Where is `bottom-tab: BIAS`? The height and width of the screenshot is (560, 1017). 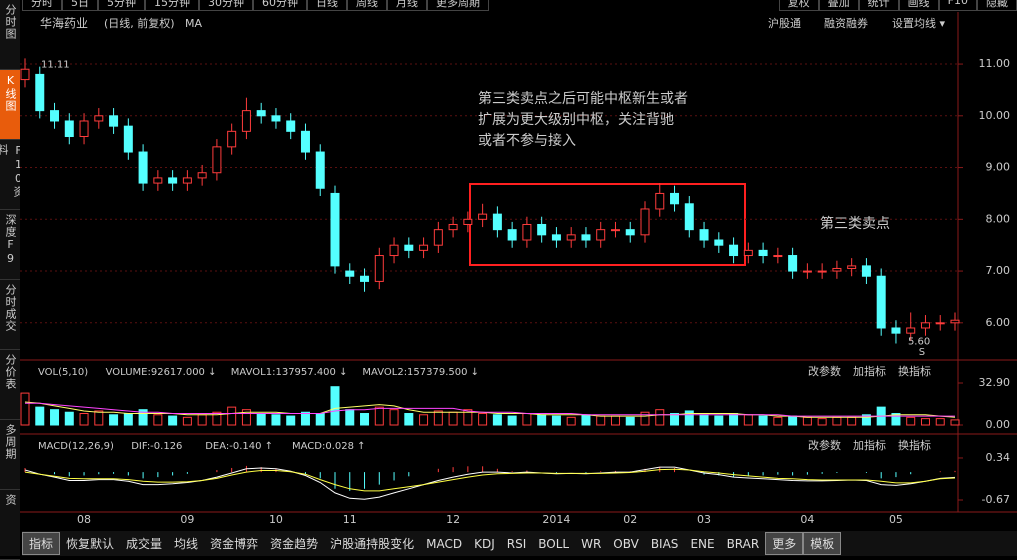 bottom-tab: BIAS is located at coordinates (664, 543).